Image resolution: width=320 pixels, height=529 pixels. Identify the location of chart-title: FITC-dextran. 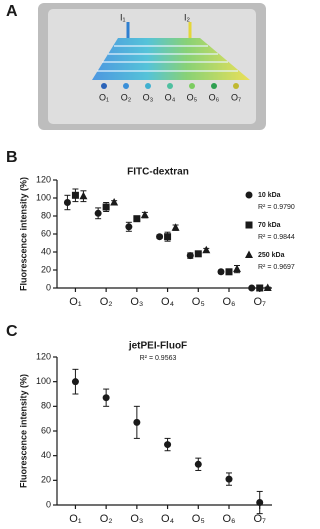
(158, 172).